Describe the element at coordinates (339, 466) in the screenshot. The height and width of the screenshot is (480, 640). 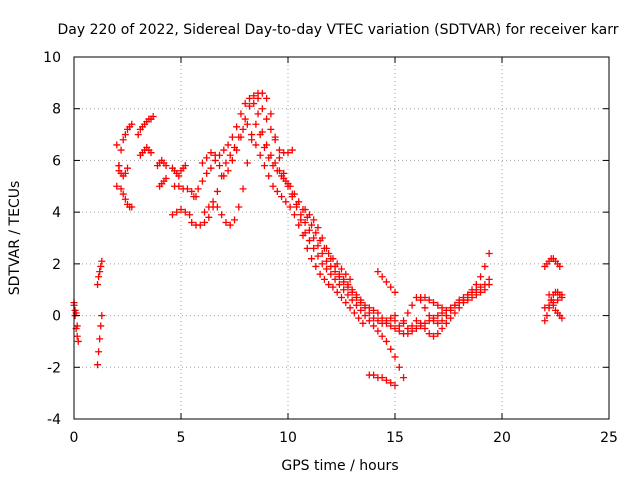
I see `x-axis-title: GPS time / hours` at that location.